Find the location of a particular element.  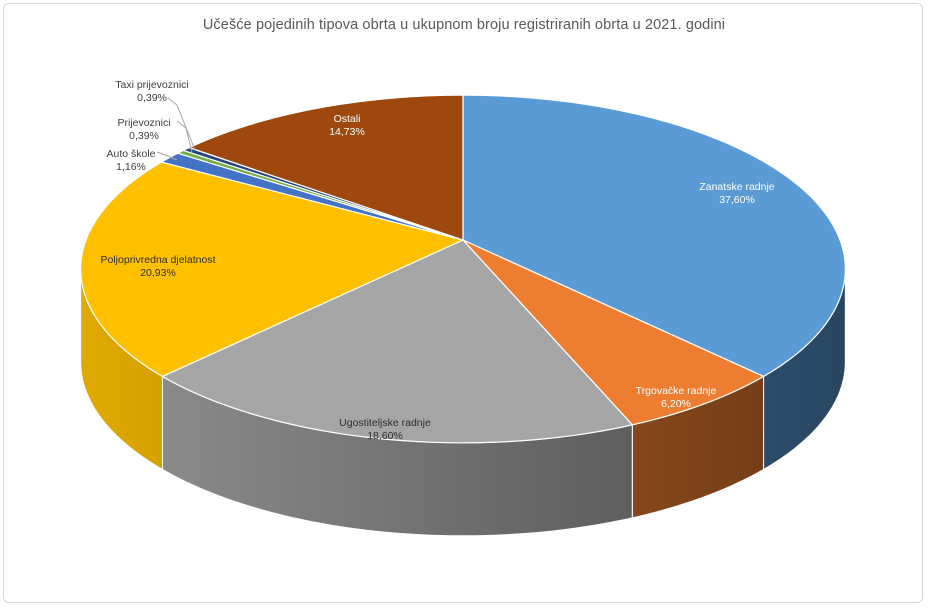

slice-label-taxi-prijevoznici: Taxi prijevoznici 0,39% is located at coordinates (152, 91).